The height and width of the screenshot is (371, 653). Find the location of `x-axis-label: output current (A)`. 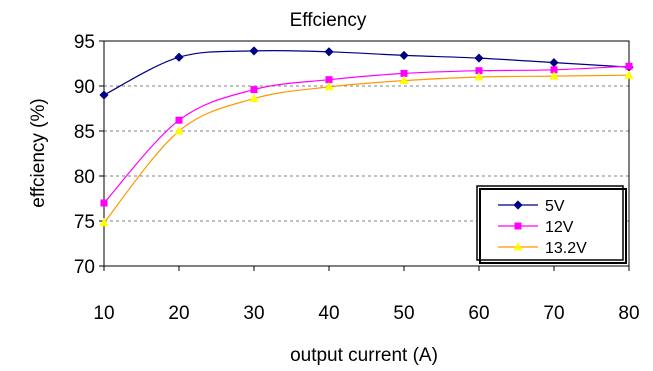

x-axis-label: output current (A) is located at coordinates (364, 355).